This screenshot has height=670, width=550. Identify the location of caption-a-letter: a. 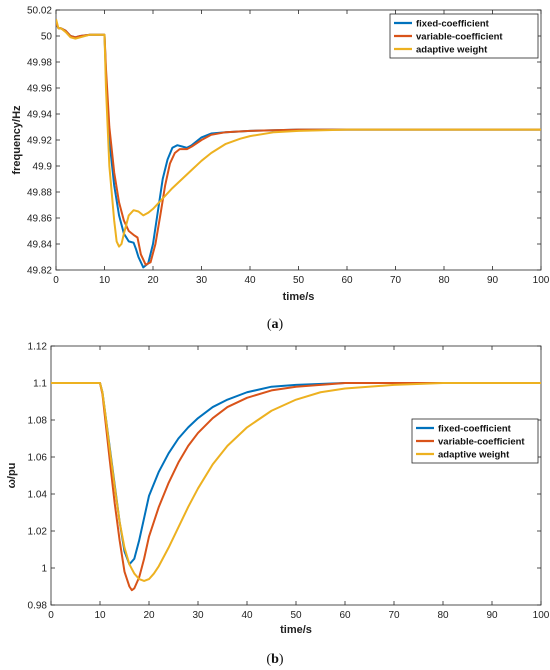
(275, 324).